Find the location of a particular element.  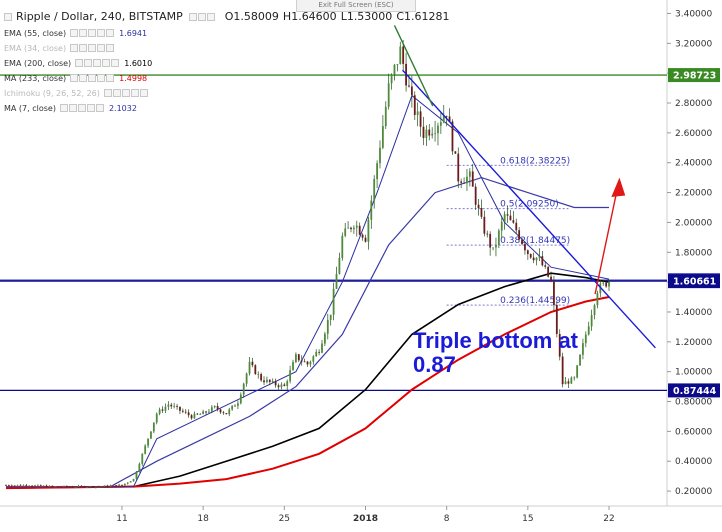

indicator-row: MA (233, close) 1.4998 is located at coordinates (75, 78).